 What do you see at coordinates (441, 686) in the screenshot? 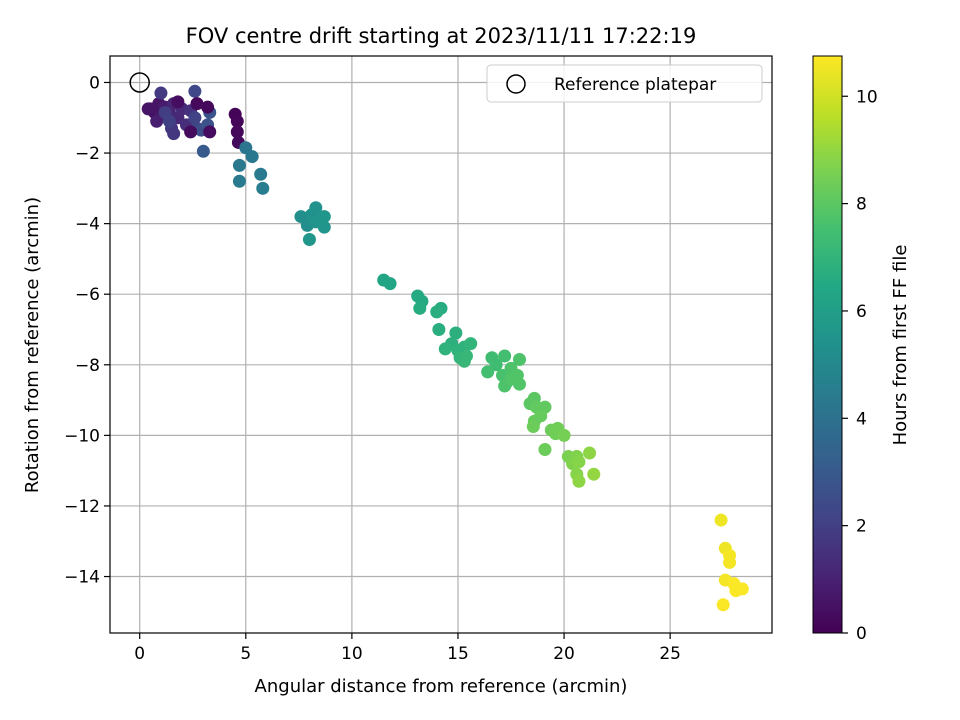
I see `x-axis-label: Angular distance from reference (arcmin)` at bounding box center [441, 686].